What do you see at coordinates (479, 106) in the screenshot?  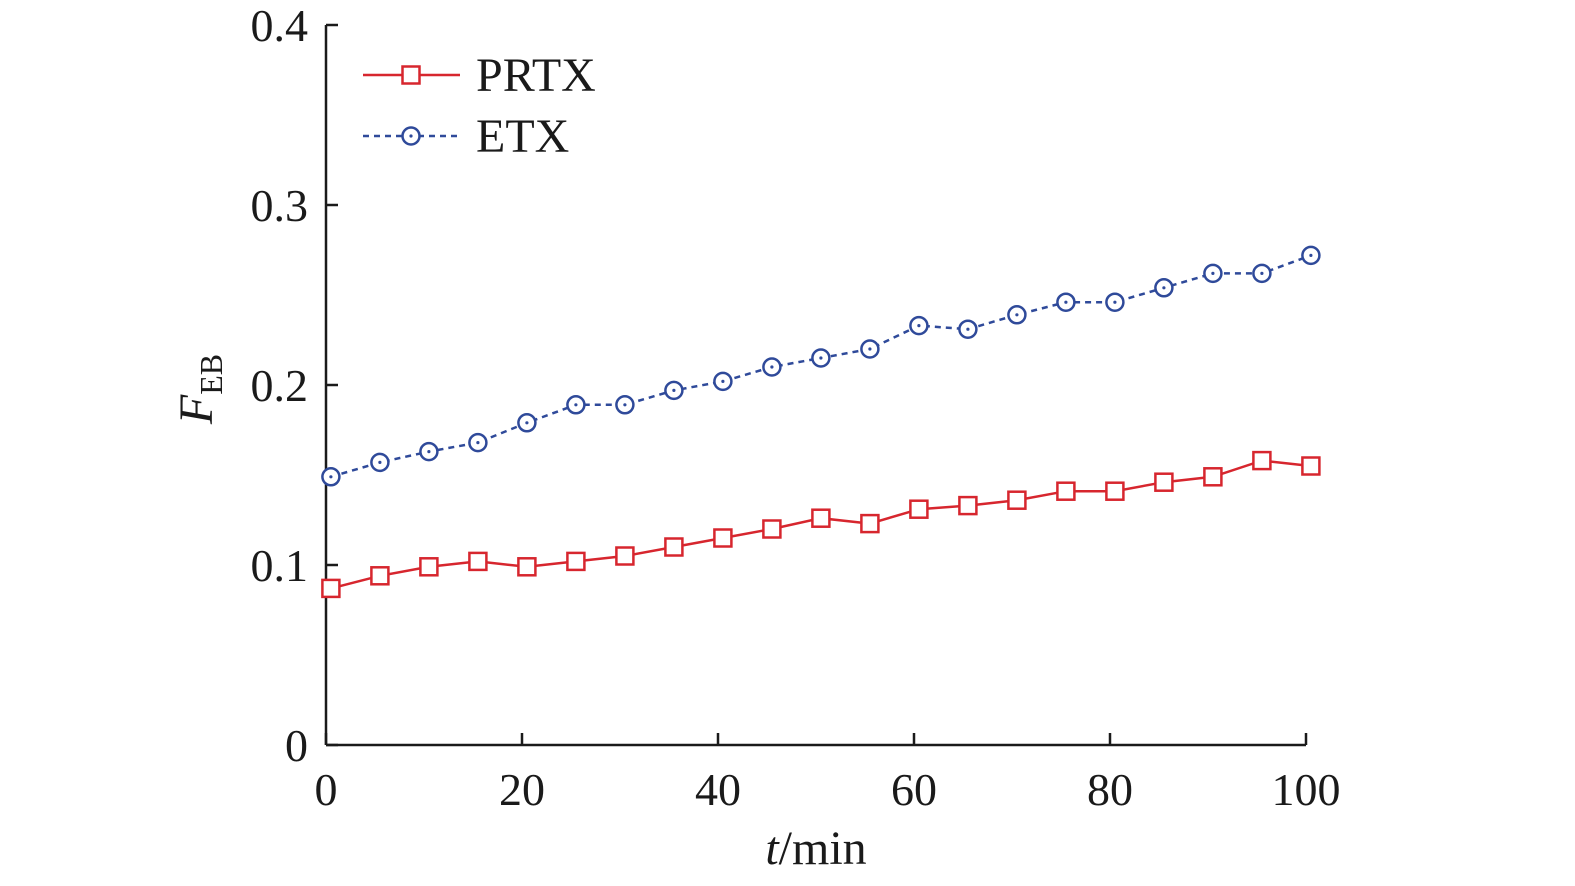 I see `legend: PRTX ETX` at bounding box center [479, 106].